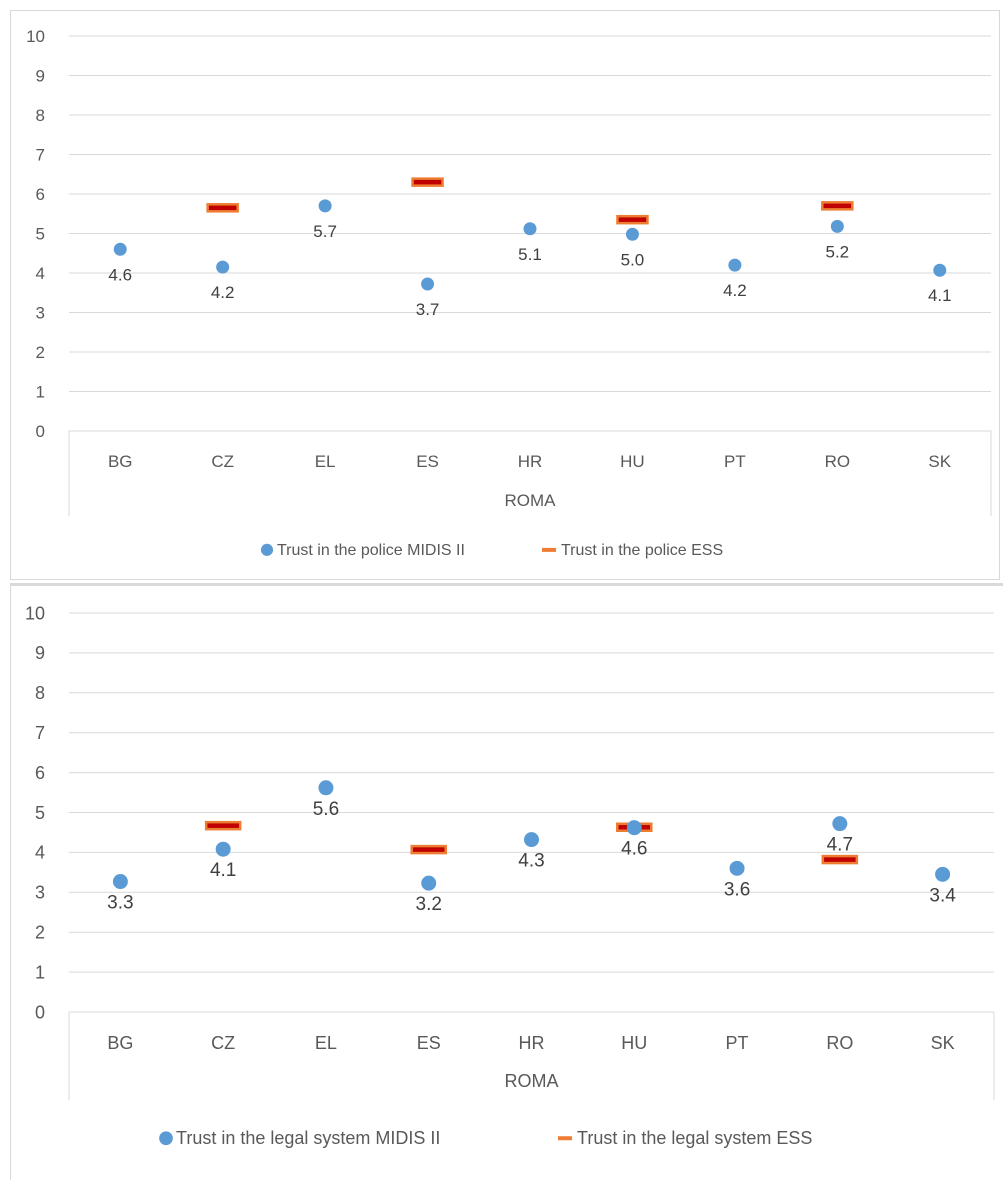 Image resolution: width=1003 pixels, height=1183 pixels. What do you see at coordinates (531, 861) in the screenshot?
I see `data-label: 4.3` at bounding box center [531, 861].